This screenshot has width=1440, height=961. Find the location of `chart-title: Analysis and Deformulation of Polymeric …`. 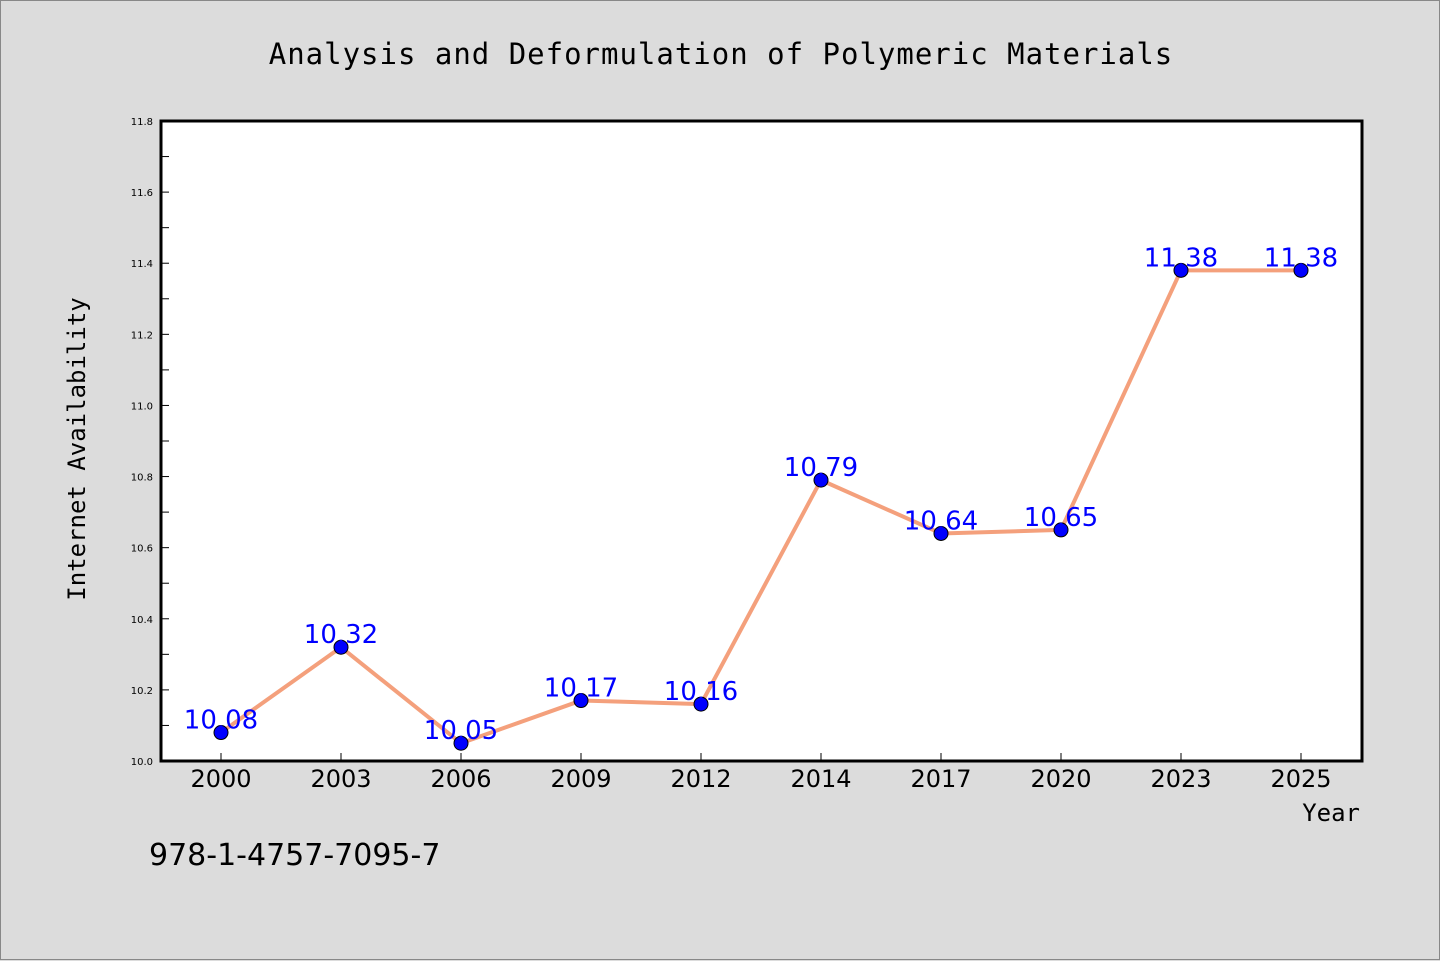

chart-title: Analysis and Deformulation of Polymeric … is located at coordinates (721, 54).